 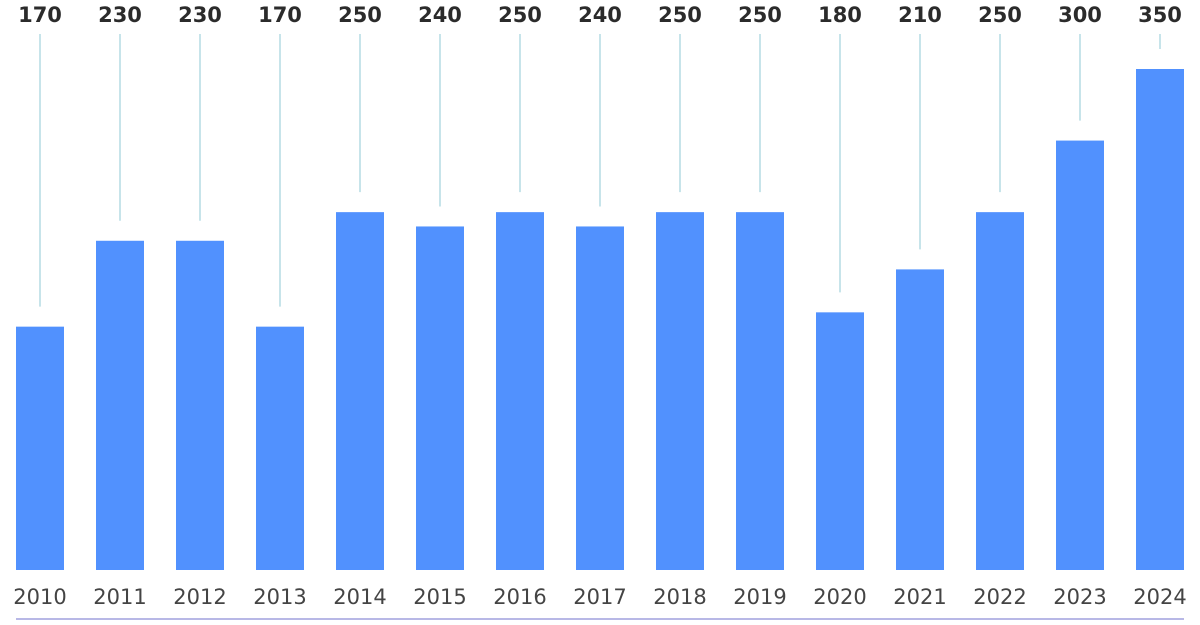 I want to click on bar-2021, so click(x=920, y=419).